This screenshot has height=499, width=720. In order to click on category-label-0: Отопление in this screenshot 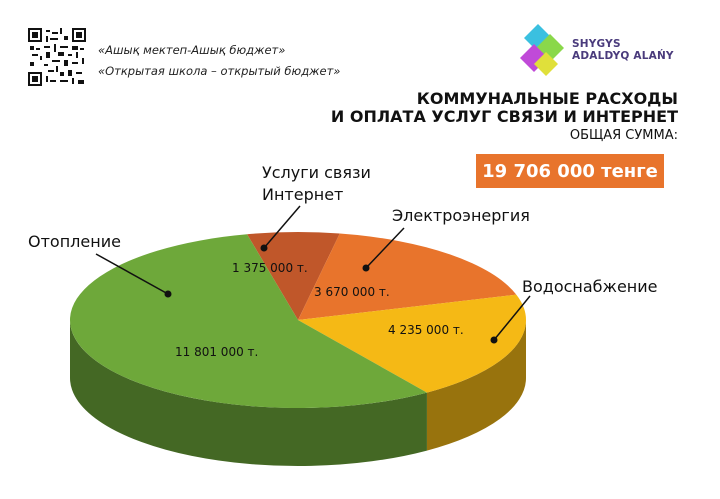, I will do `click(74, 241)`.